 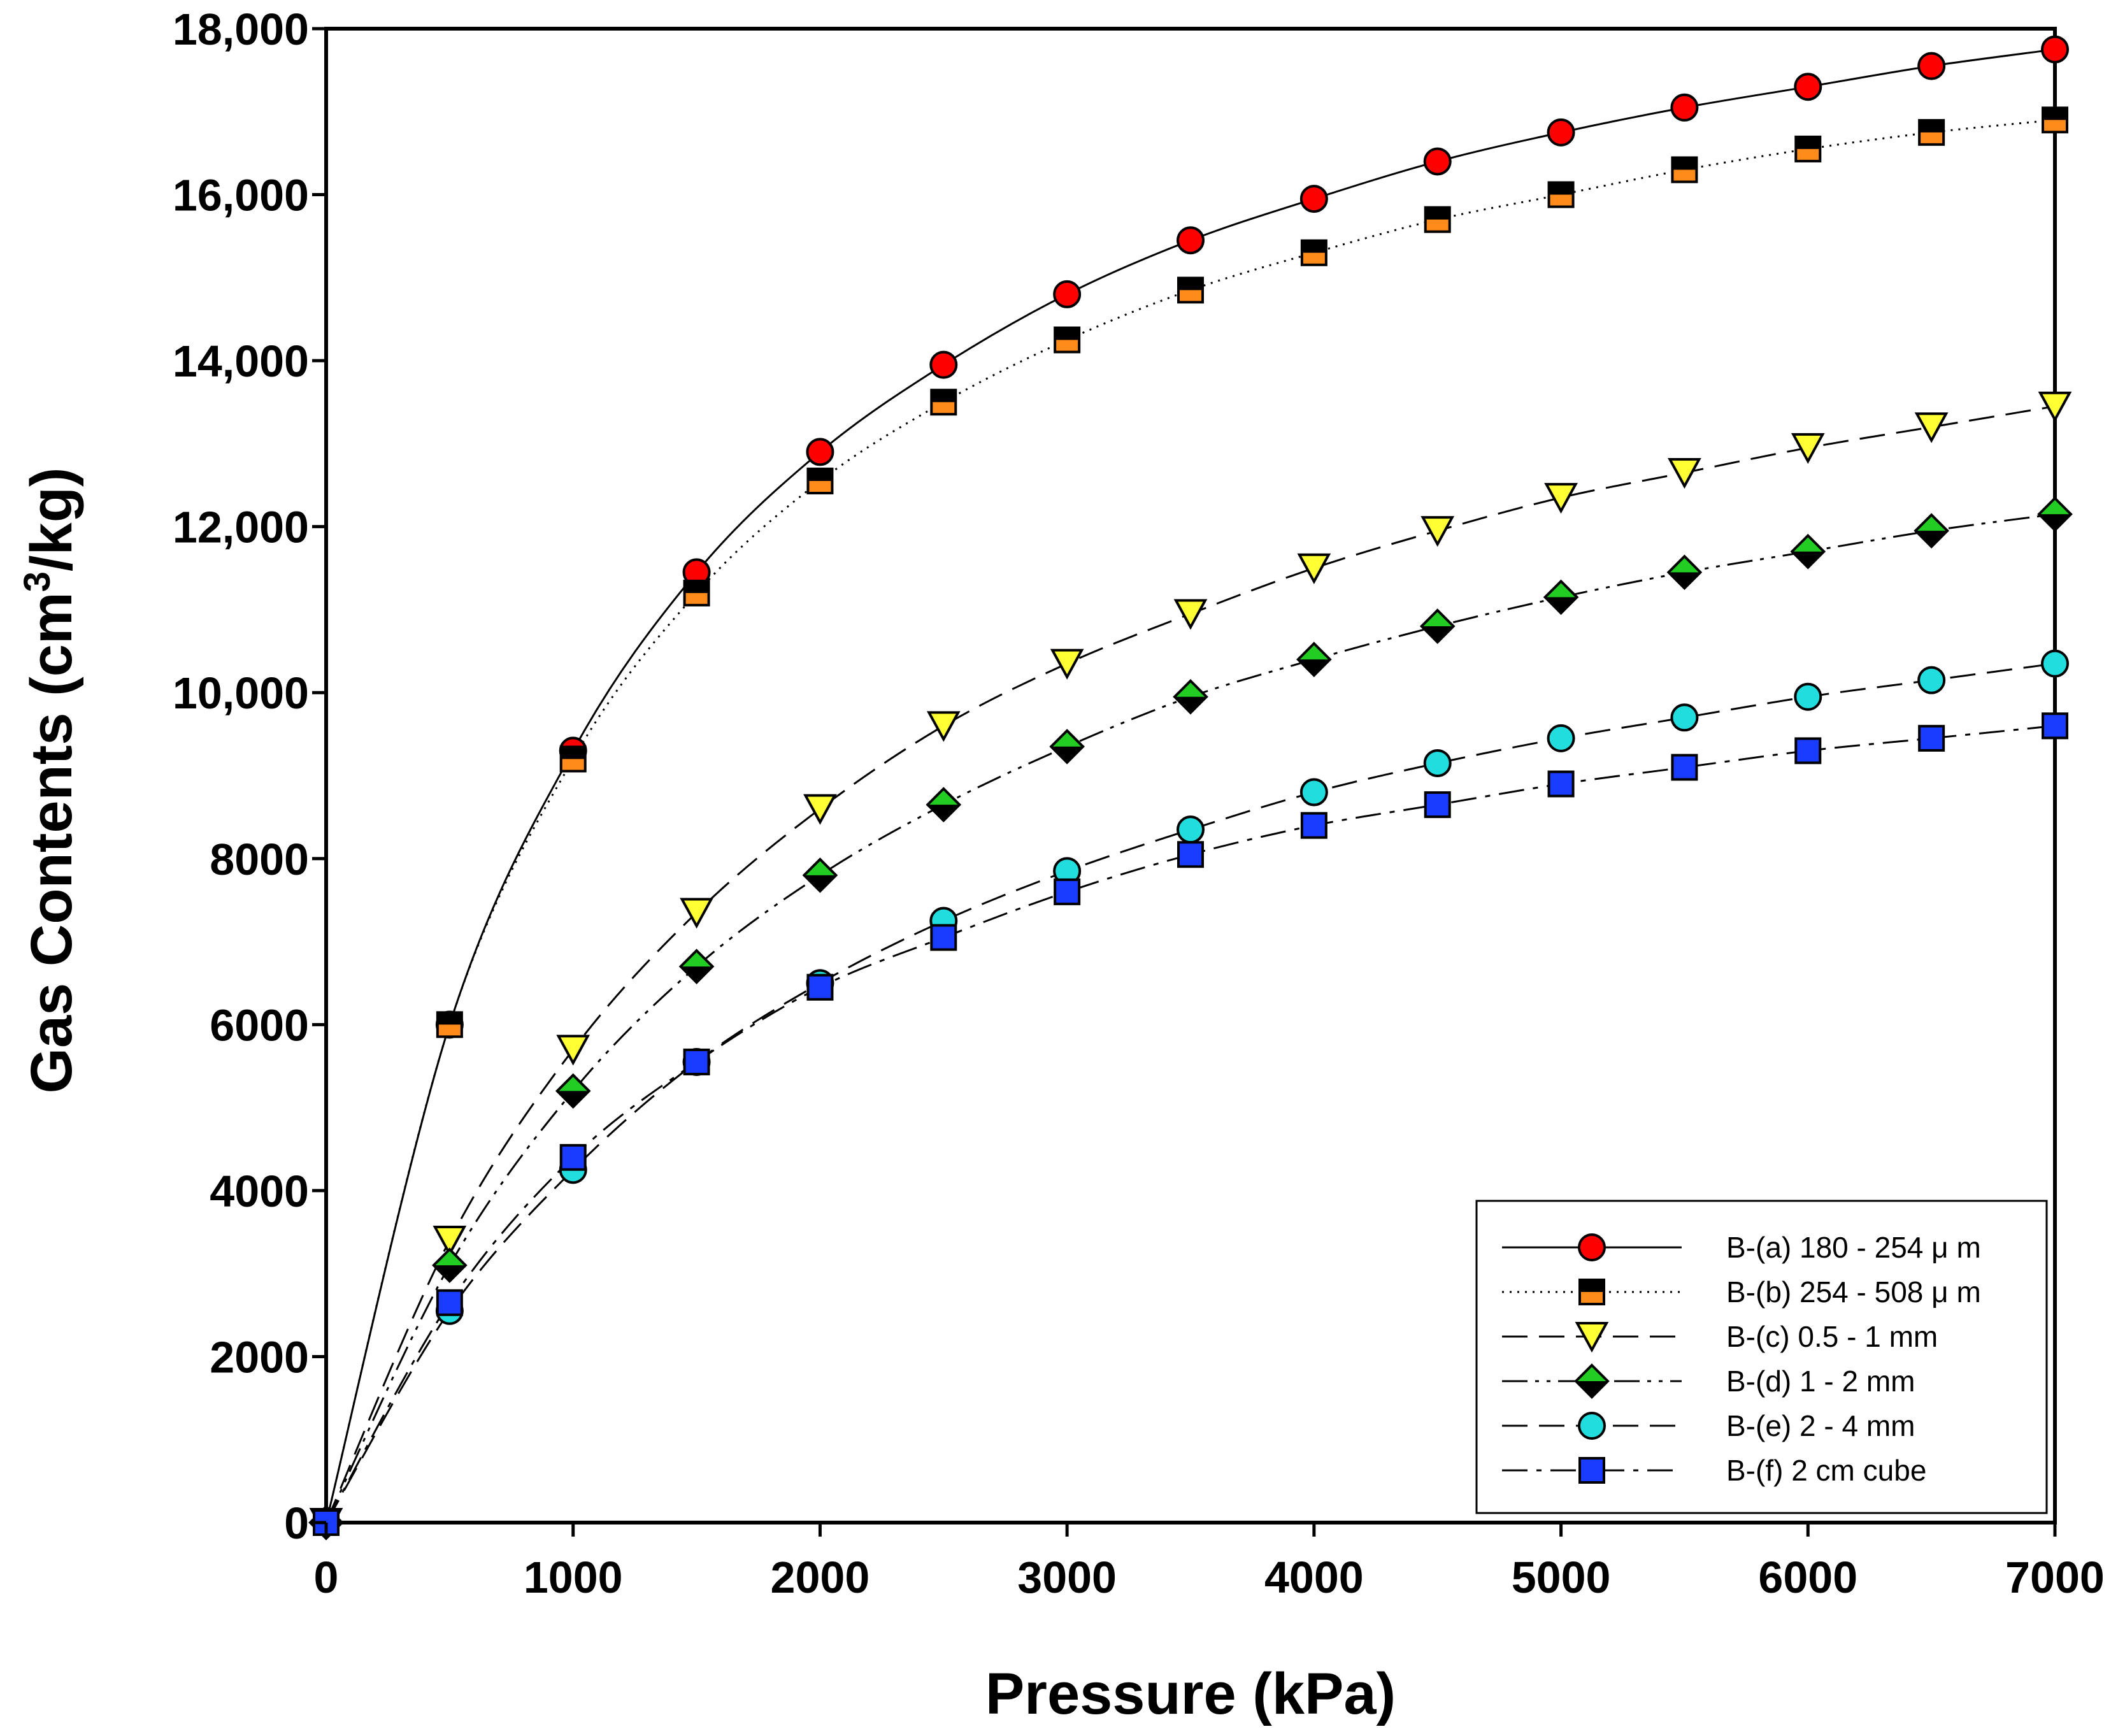 I want to click on legend-label-3: B-(c) 0.5 - 1 mm, so click(x=1832, y=1336).